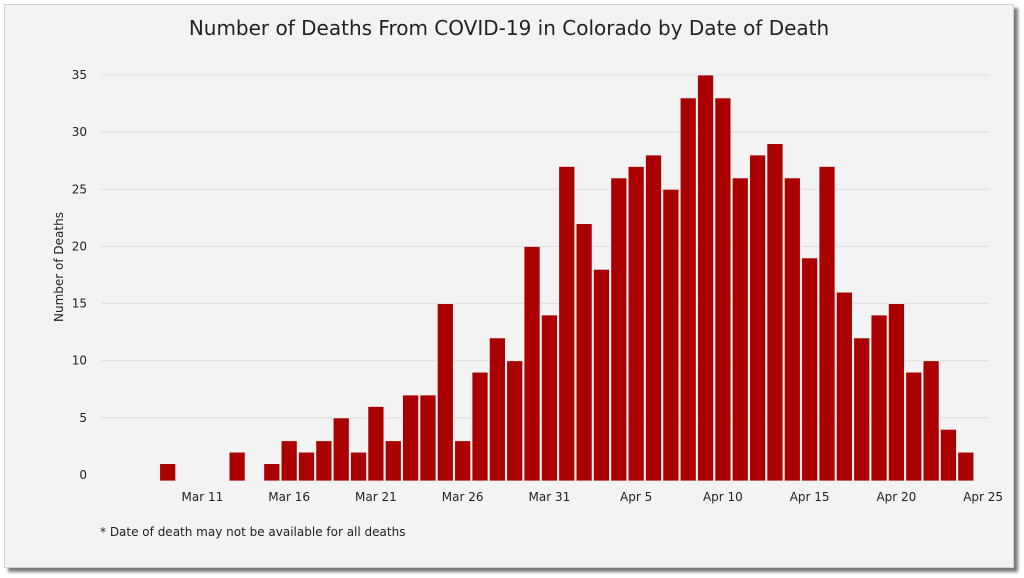  What do you see at coordinates (79, 304) in the screenshot?
I see `y-tick-label: 15` at bounding box center [79, 304].